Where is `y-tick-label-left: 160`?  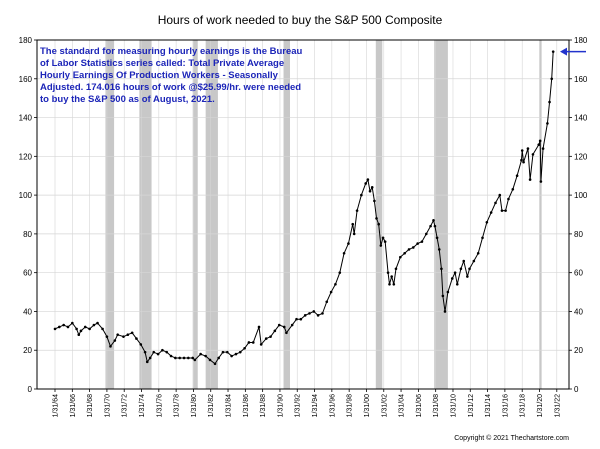 y-tick-label-left: 160 is located at coordinates (26, 79).